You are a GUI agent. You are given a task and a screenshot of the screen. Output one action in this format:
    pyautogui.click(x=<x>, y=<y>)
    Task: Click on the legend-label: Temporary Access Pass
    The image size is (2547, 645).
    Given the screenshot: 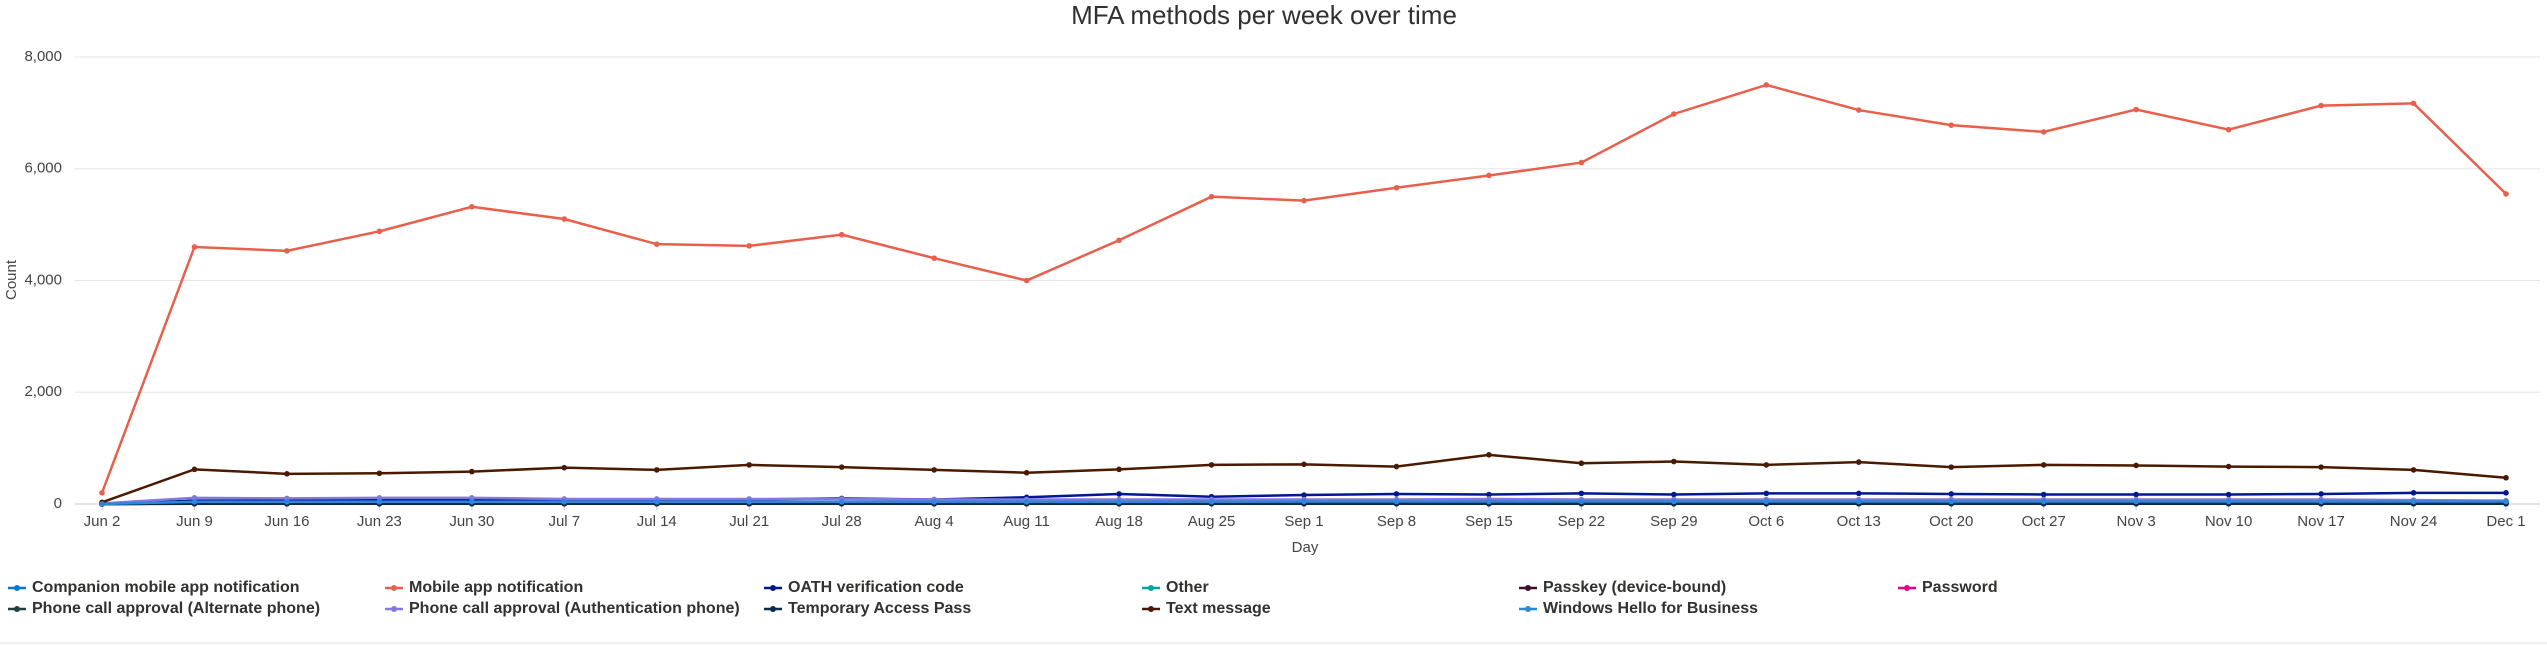 What is the action you would take?
    pyautogui.click(x=879, y=608)
    